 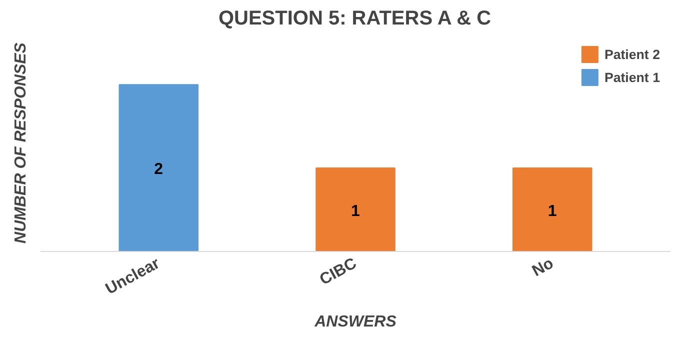 What do you see at coordinates (632, 54) in the screenshot?
I see `legend-label: Patient 2` at bounding box center [632, 54].